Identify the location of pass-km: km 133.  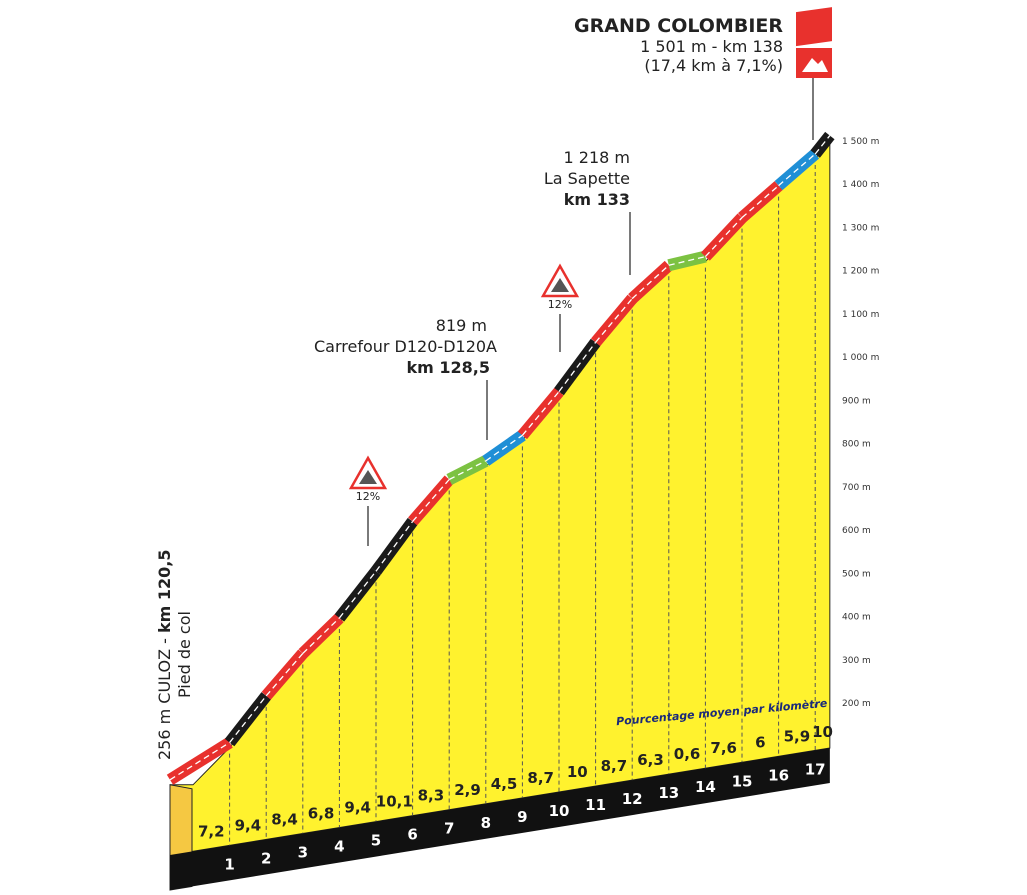
(597, 199).